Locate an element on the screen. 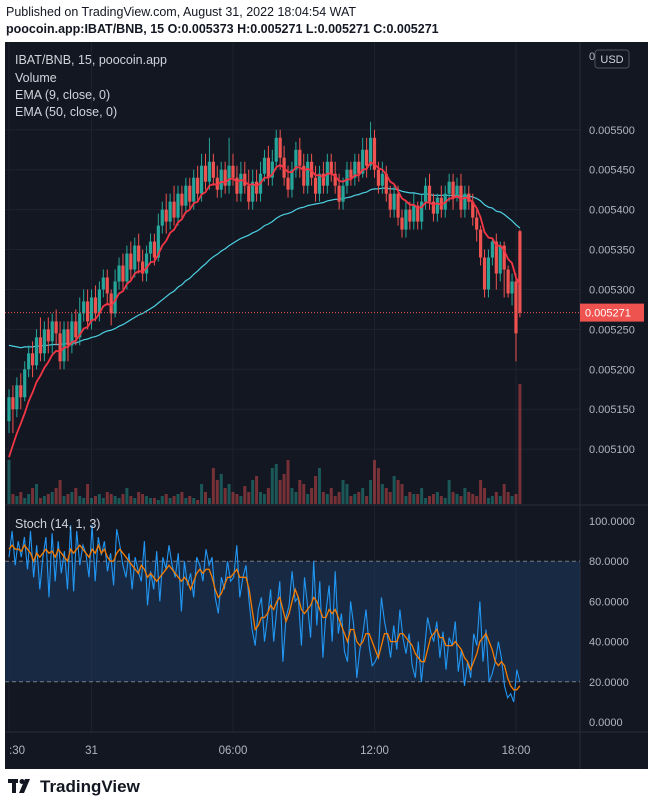 Image resolution: width=653 pixels, height=804 pixels. tradingview-logo-text: TradingView is located at coordinates (90, 786).